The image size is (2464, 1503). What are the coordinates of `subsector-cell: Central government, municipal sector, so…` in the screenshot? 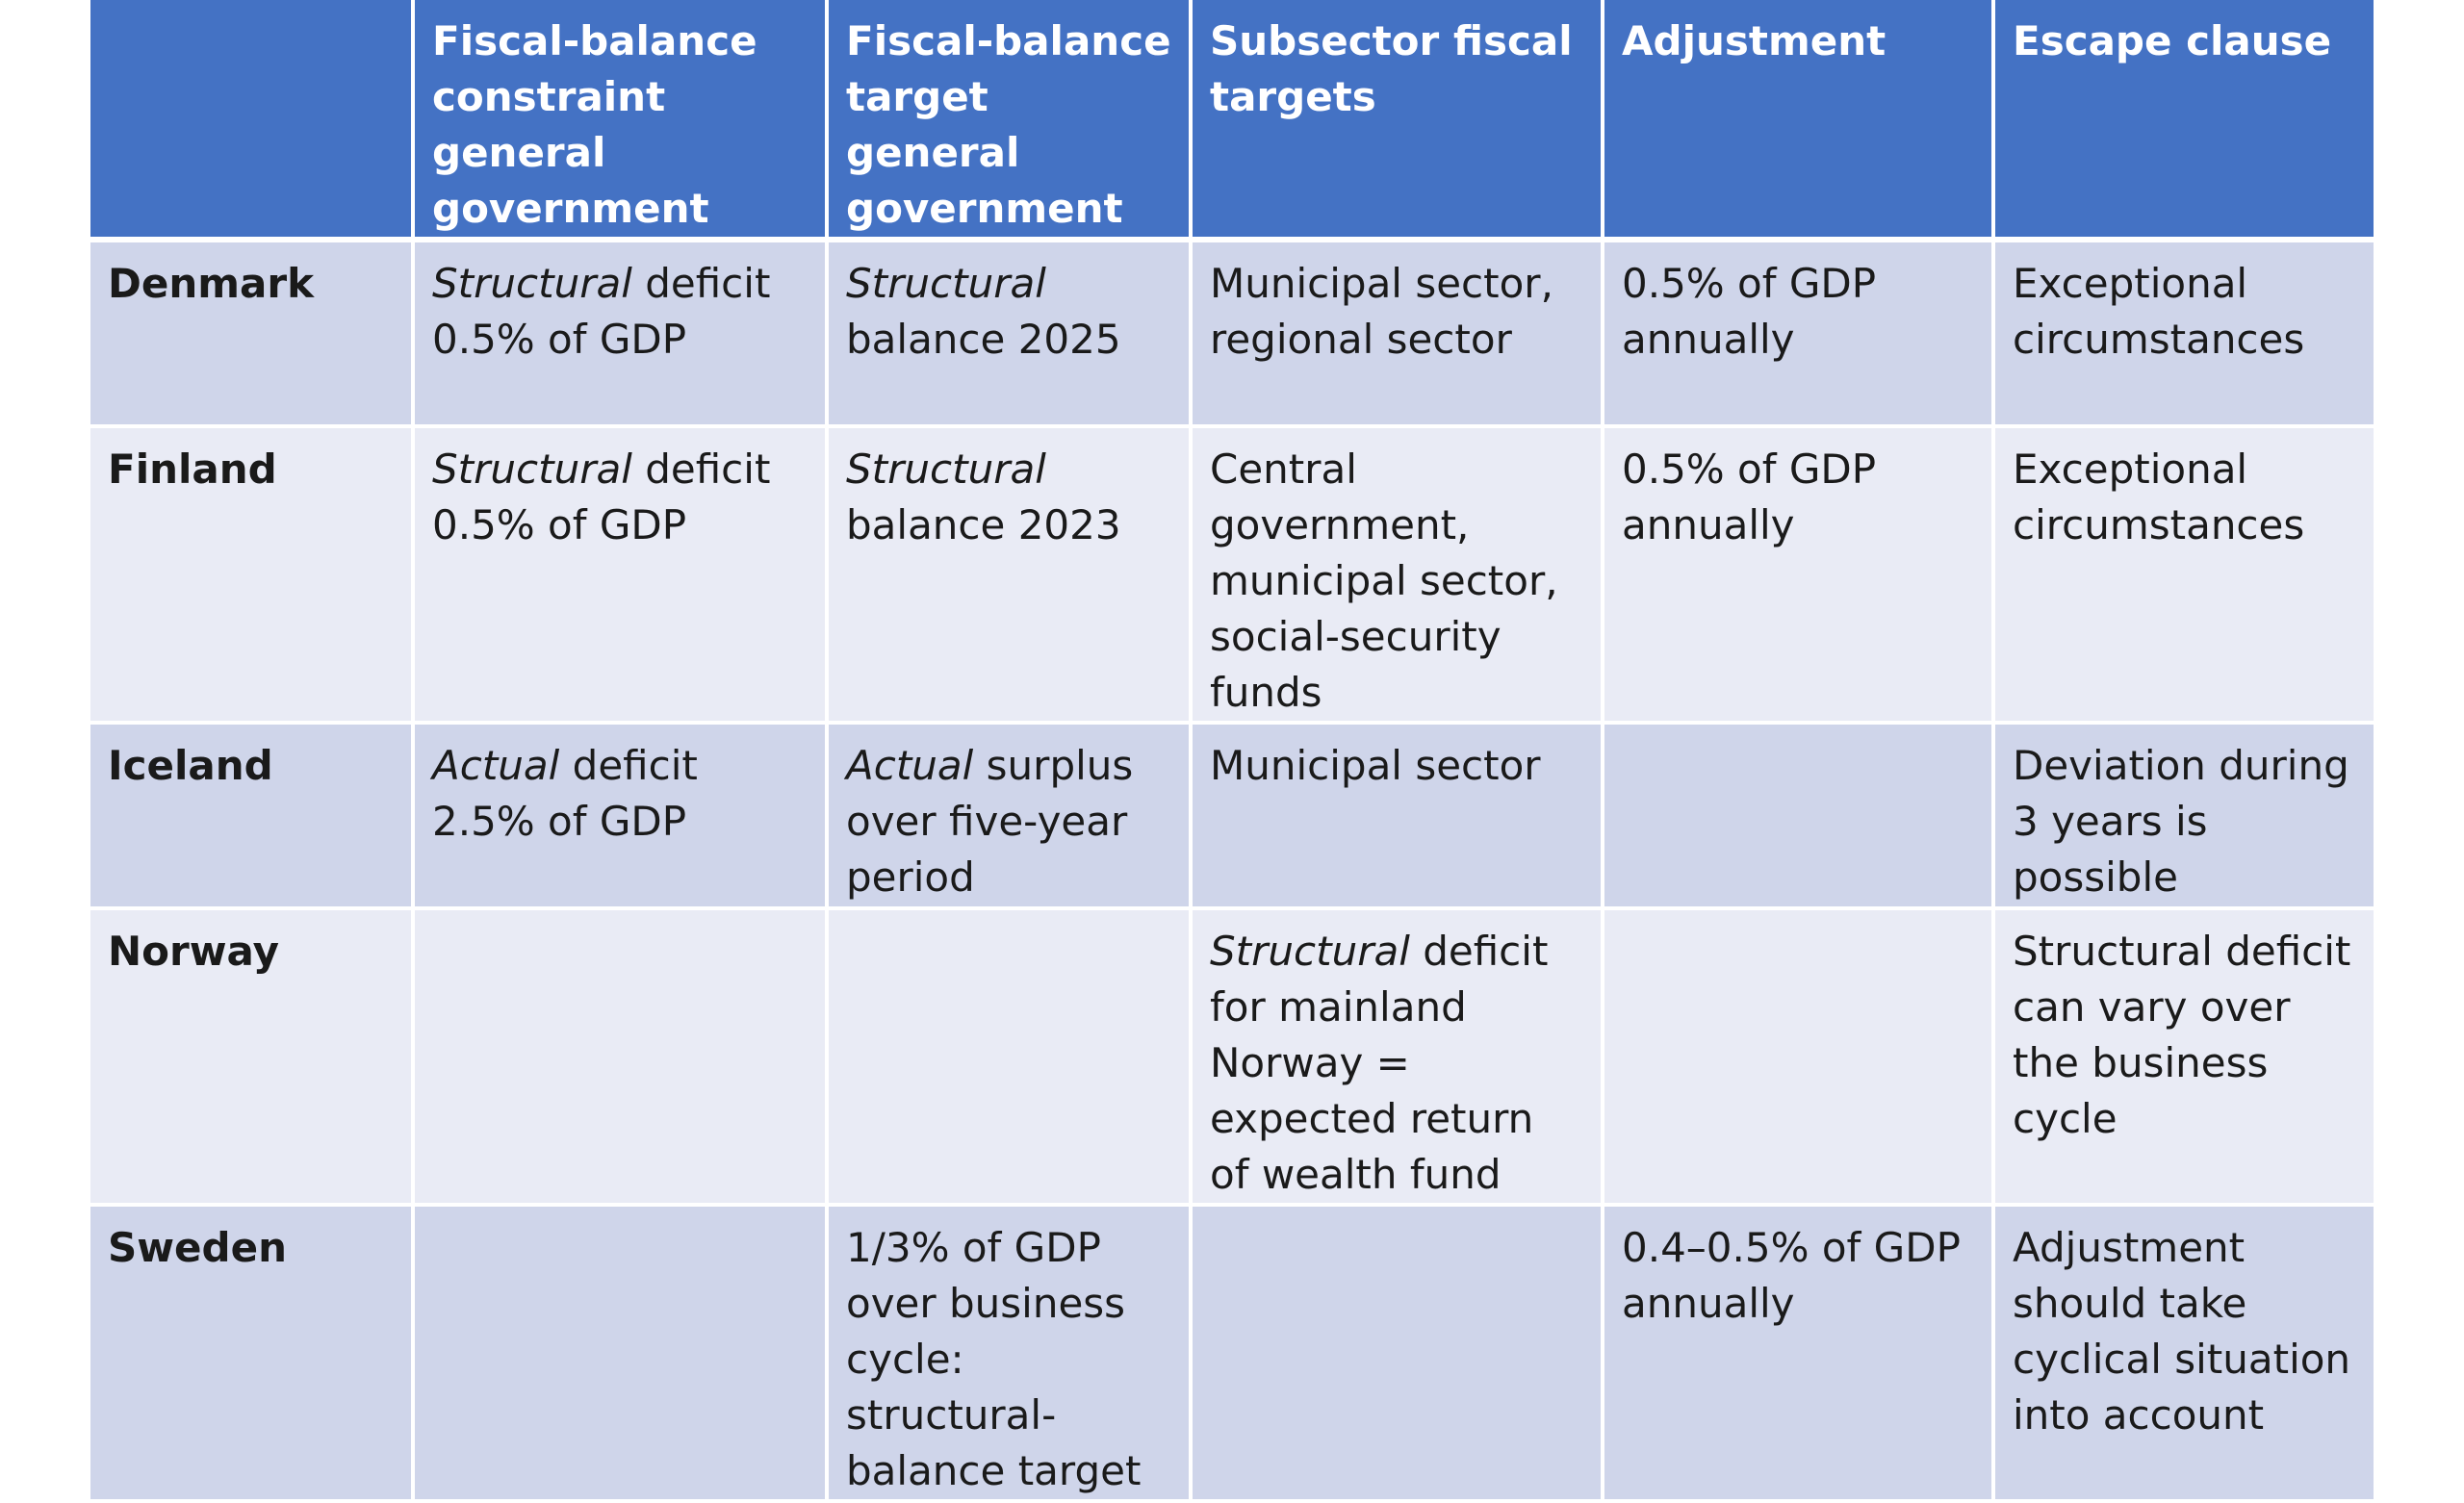 It's located at (1398, 576).